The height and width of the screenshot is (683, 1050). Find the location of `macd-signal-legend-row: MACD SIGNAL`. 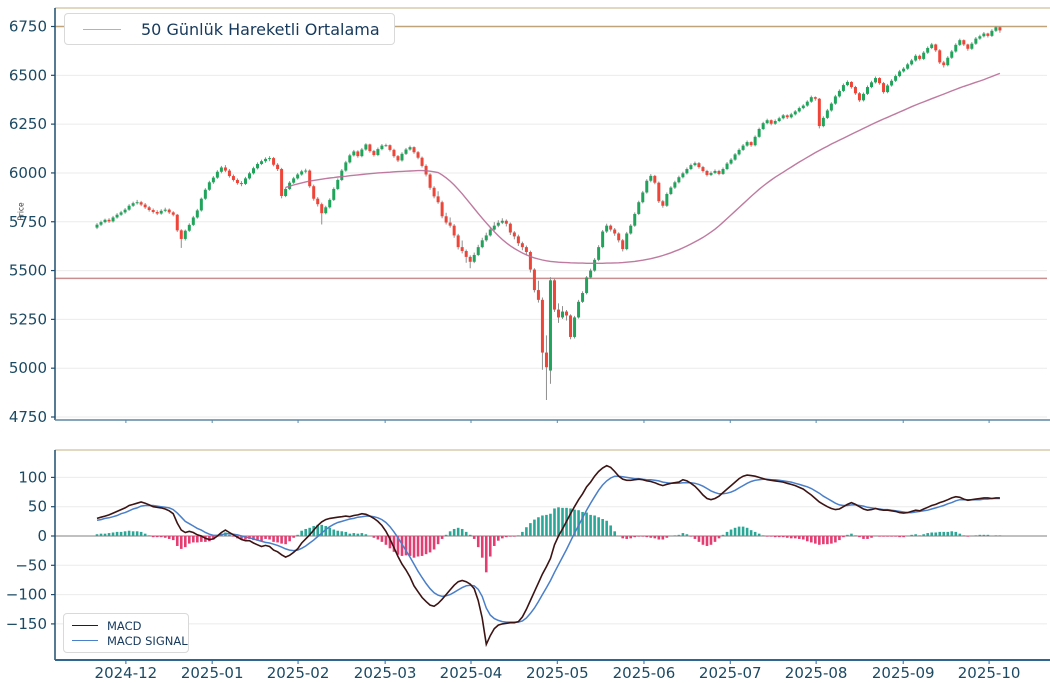

macd-signal-legend-row: MACD SIGNAL is located at coordinates (130, 640).